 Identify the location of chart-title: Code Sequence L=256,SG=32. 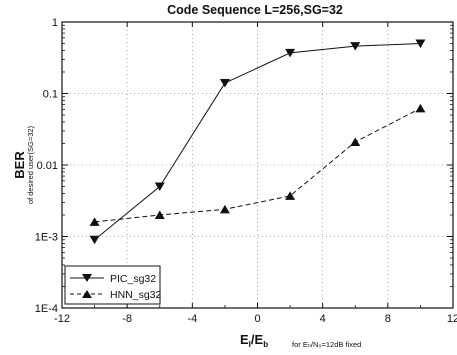
(255, 10).